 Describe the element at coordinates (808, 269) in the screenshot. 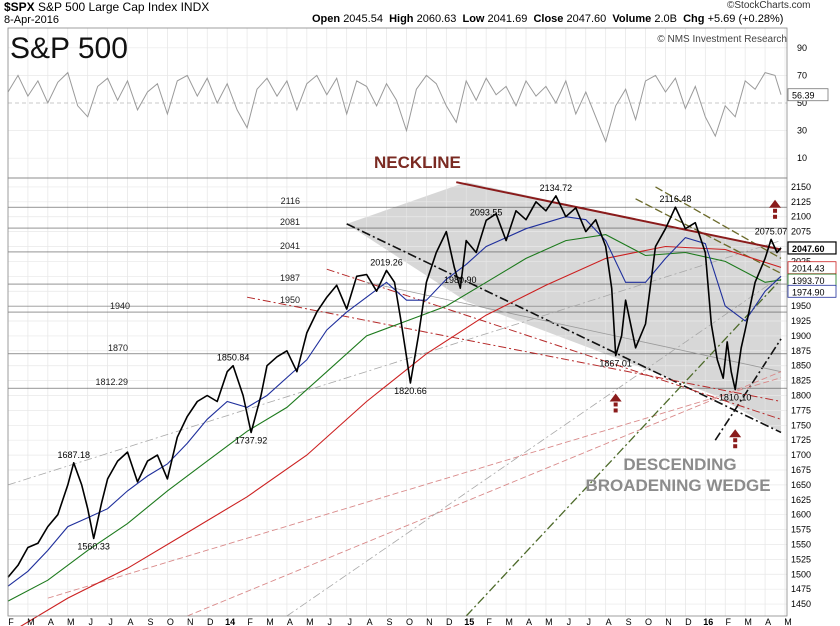

I see `value-badge-label: 2014.43` at that location.